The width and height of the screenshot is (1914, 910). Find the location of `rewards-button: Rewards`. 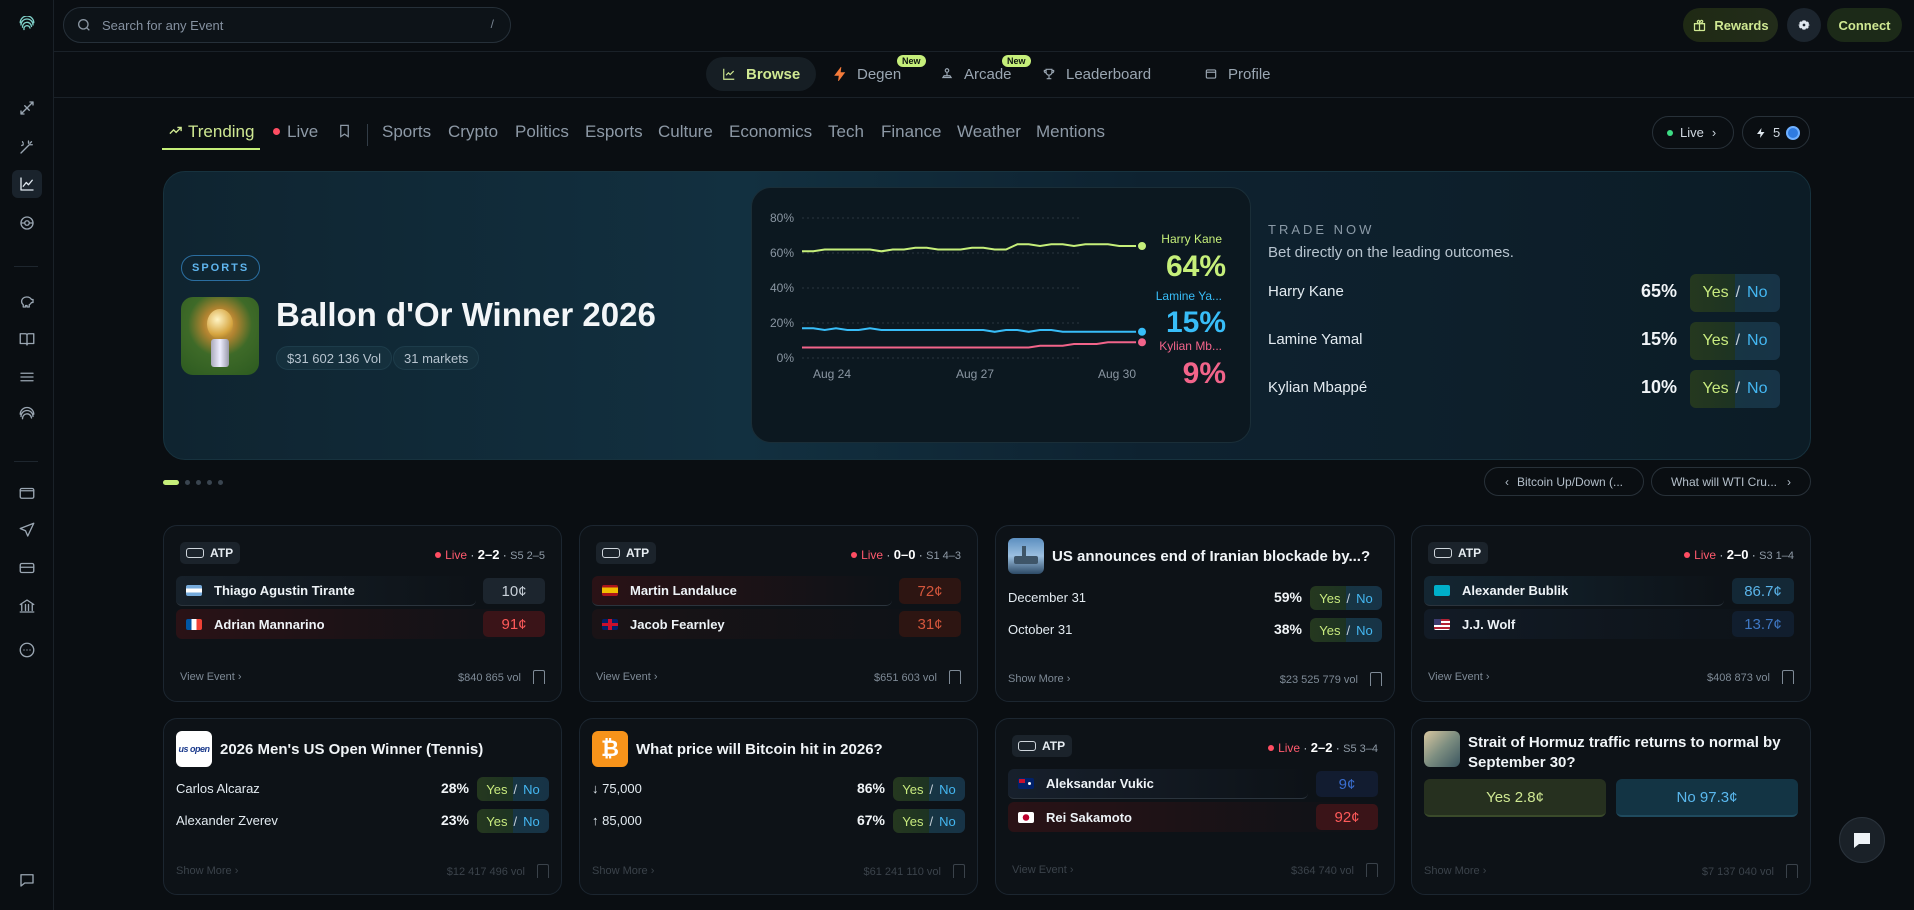

rewards-button: Rewards is located at coordinates (1730, 25).